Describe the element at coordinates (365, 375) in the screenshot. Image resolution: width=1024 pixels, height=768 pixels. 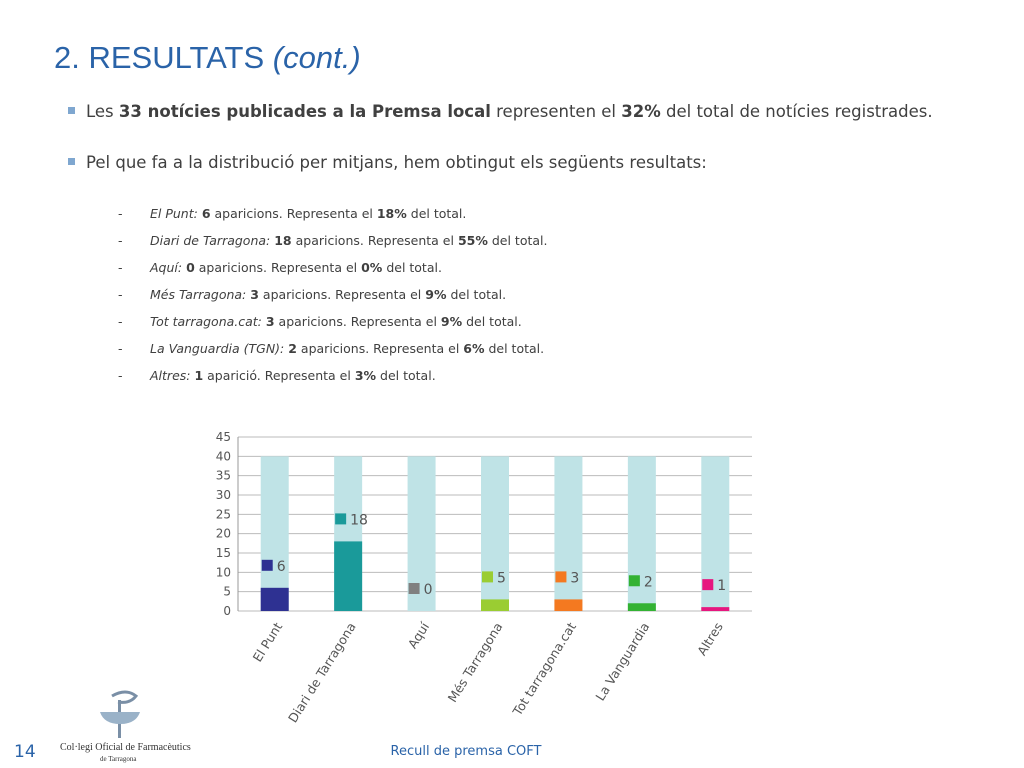
I see `text-run: 3%` at that location.